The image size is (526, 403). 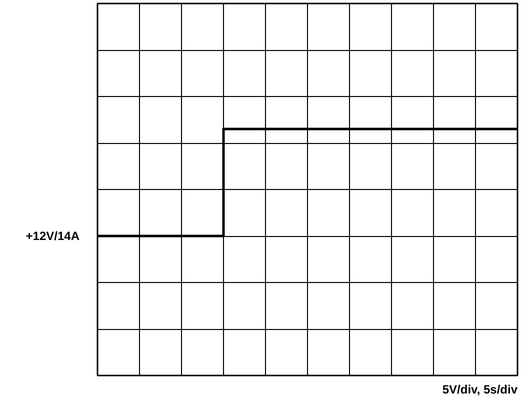 I want to click on text: 5V/div, 5s/div, so click(x=480, y=389).